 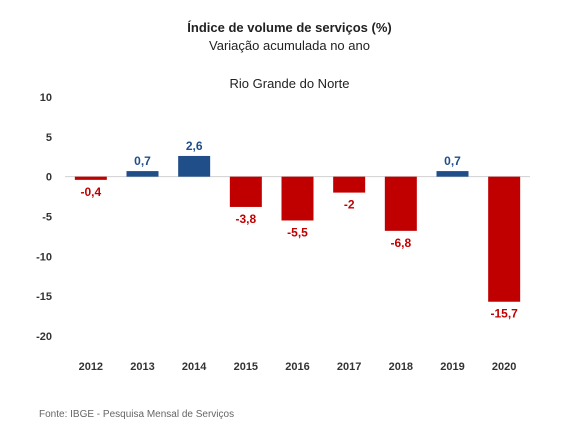 What do you see at coordinates (245, 219) in the screenshot?
I see `data-label: -3,8` at bounding box center [245, 219].